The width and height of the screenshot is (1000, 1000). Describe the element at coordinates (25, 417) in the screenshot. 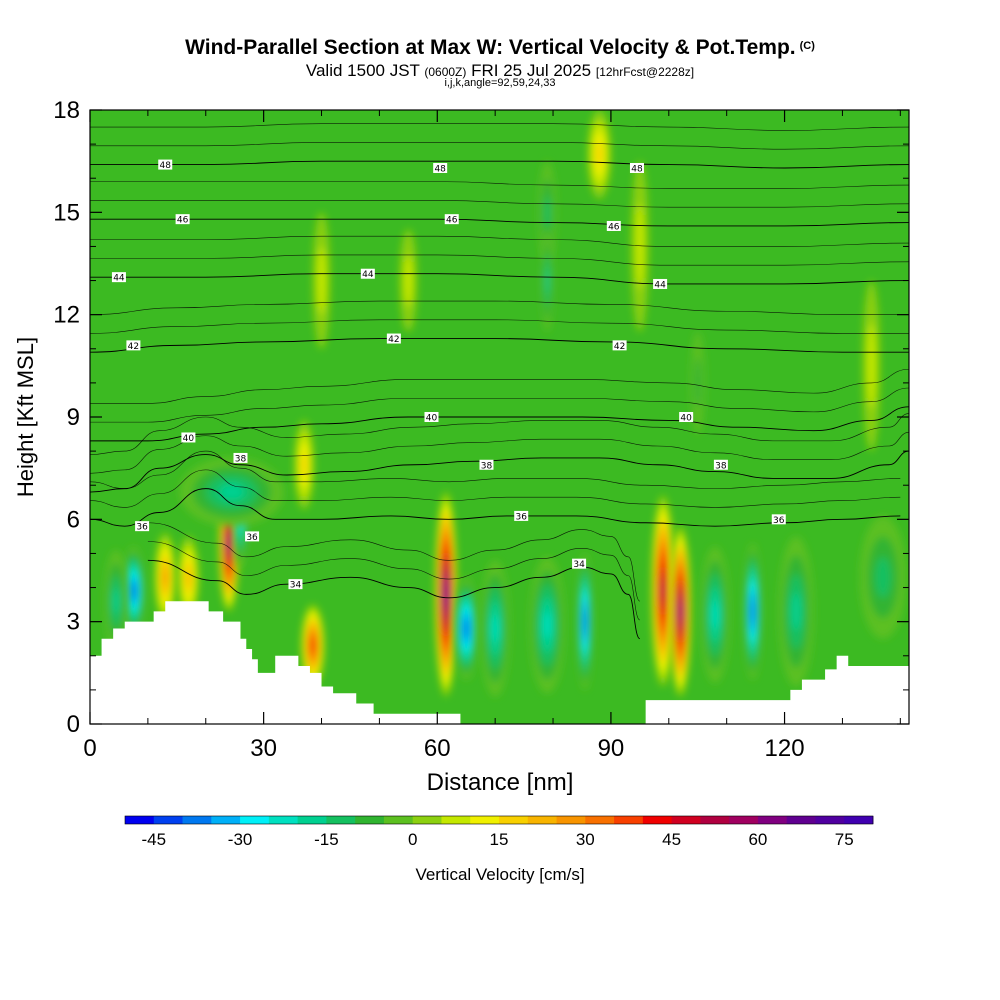

I see `y-axis-label: Height [Kft MSL]` at that location.